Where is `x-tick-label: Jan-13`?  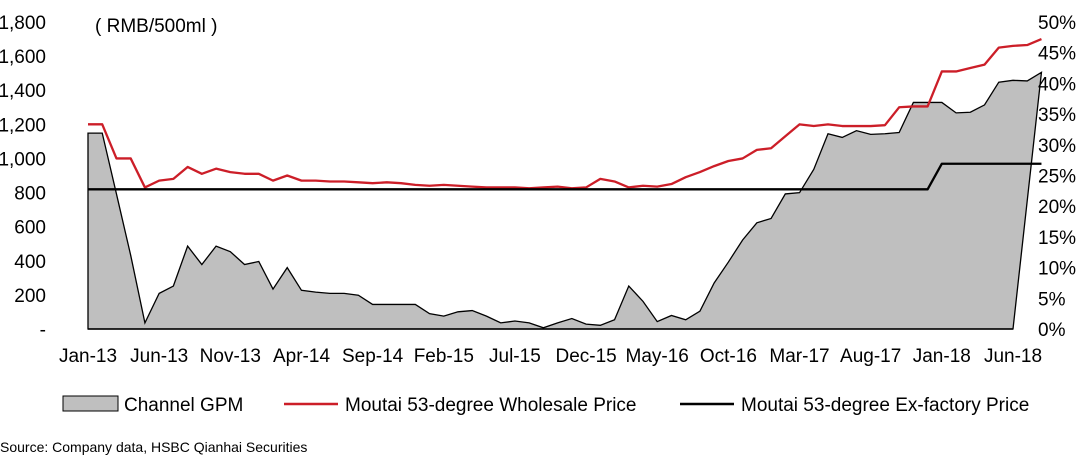
x-tick-label: Jan-13 is located at coordinates (88, 356).